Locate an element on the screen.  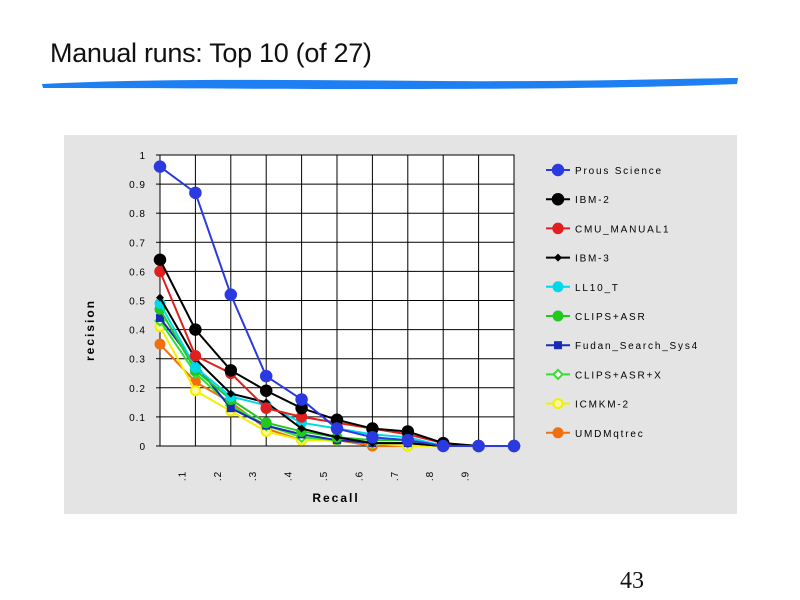
legend-item: CLIPS+ASR+X is located at coordinates (604, 374).